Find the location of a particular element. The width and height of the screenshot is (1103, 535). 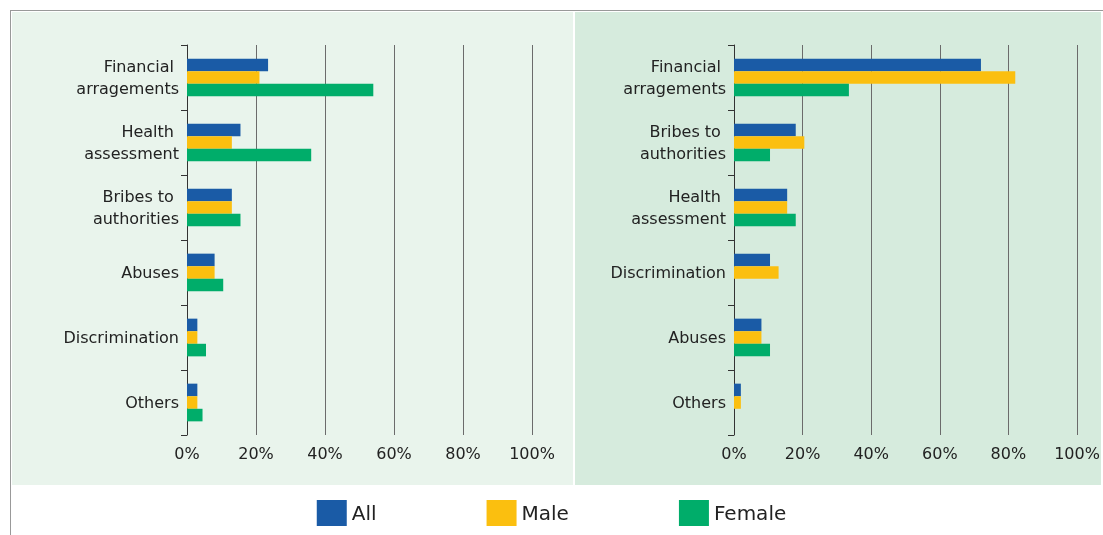

legend-label: Female is located at coordinates (750, 513).